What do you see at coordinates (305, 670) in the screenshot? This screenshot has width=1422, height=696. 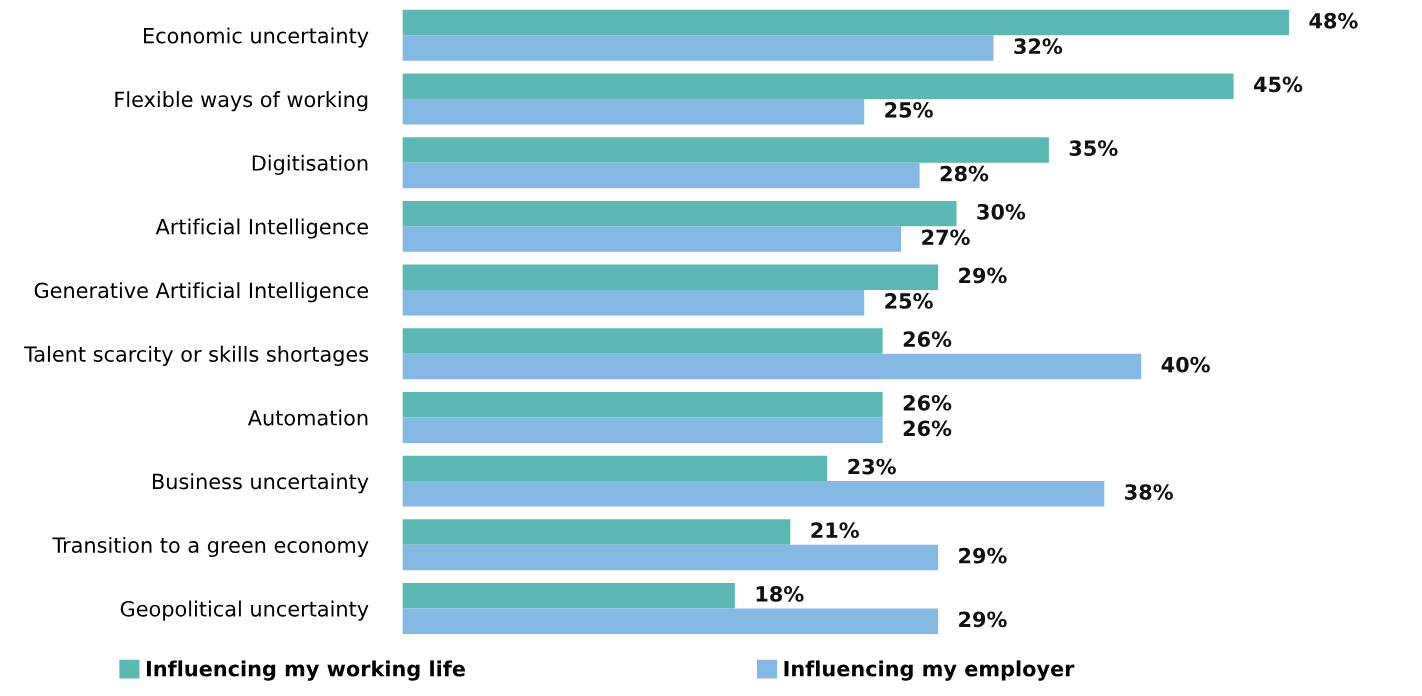 I see `legend-label: Influencing my working life` at bounding box center [305, 670].